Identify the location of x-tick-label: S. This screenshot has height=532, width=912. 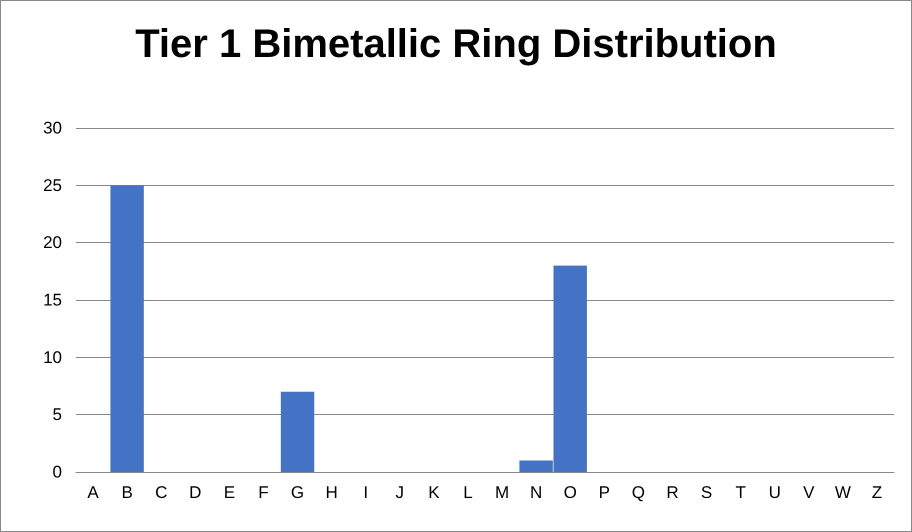
(706, 492).